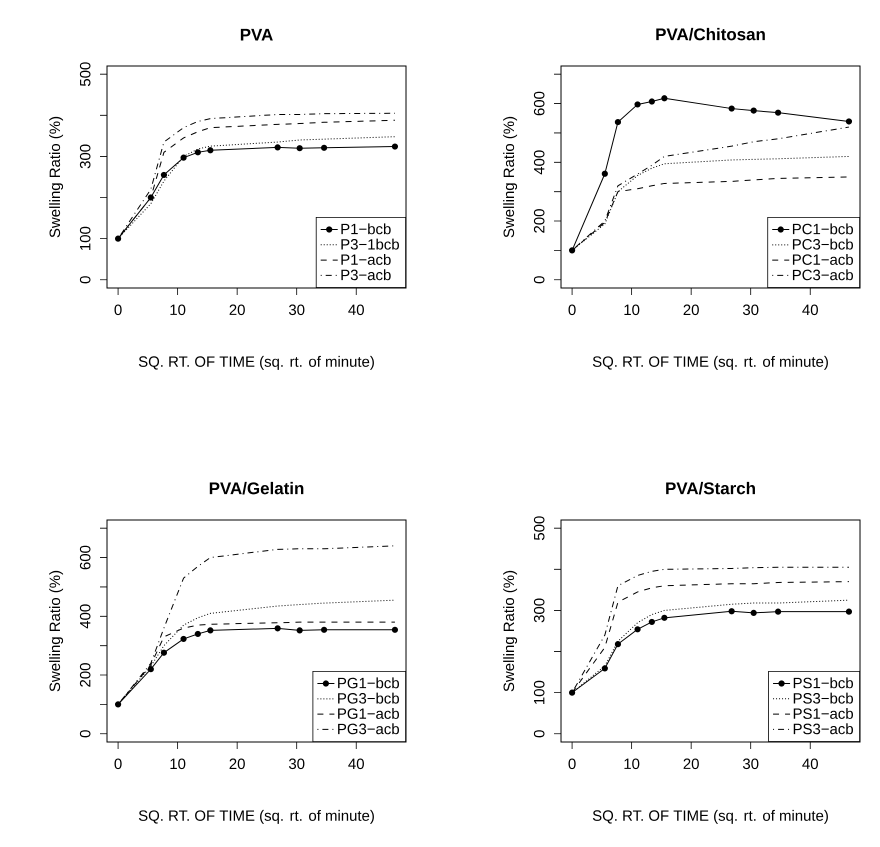  What do you see at coordinates (823, 698) in the screenshot?
I see `legend-label: PS3−bcb` at bounding box center [823, 698].